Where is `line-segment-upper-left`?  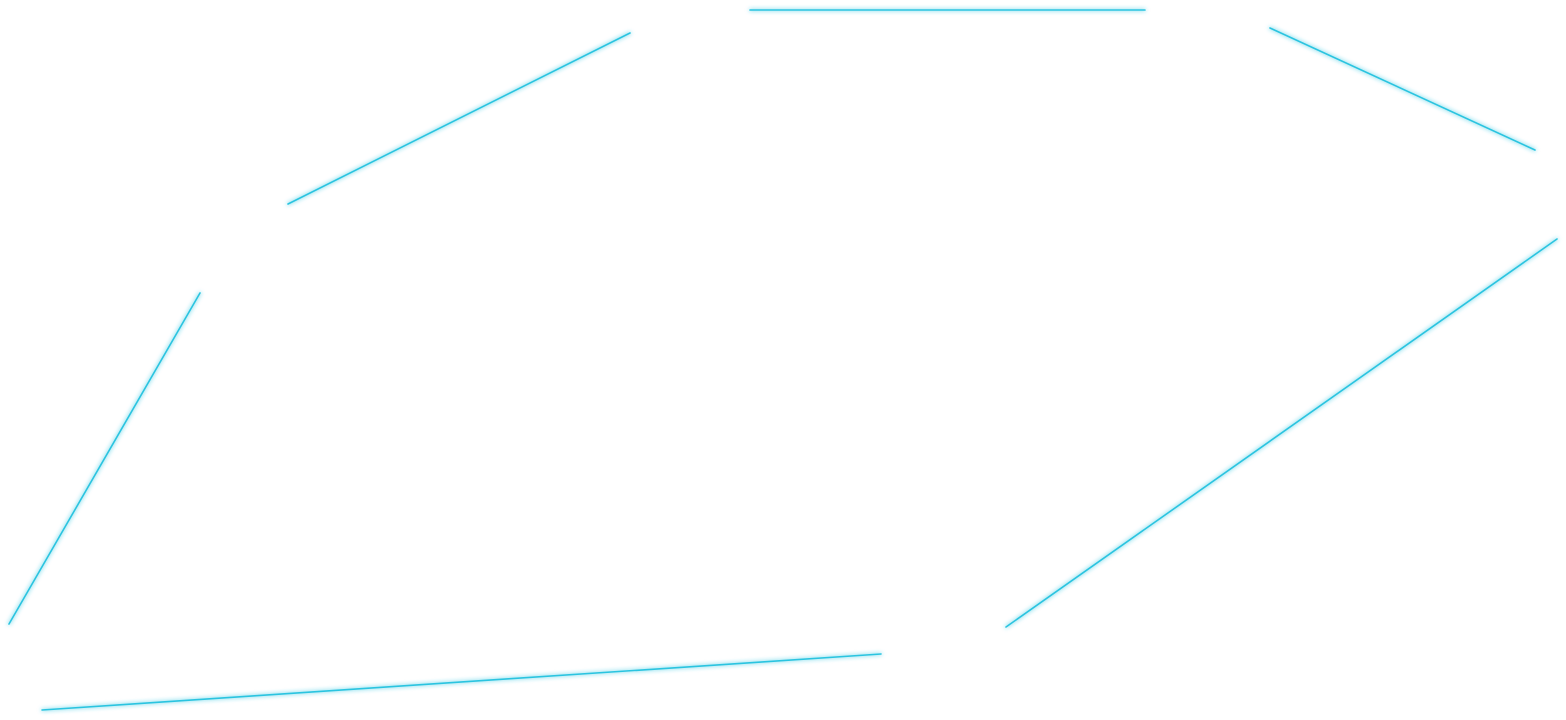
line-segment-upper-left is located at coordinates (459, 118).